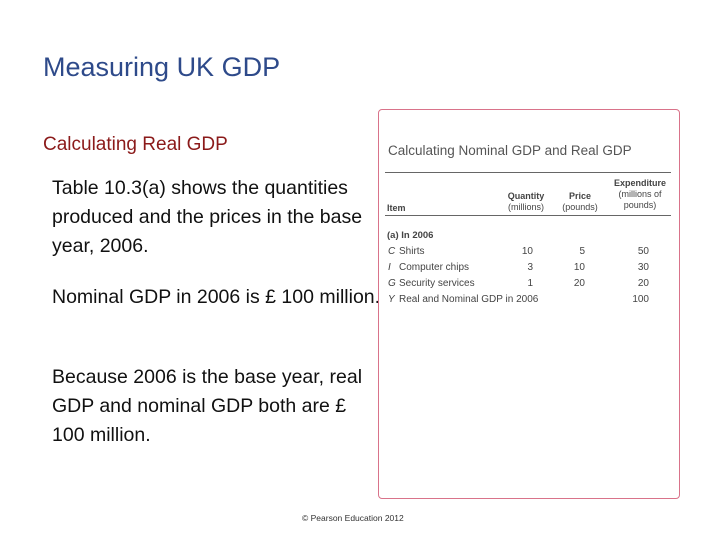 This screenshot has height=540, width=720. What do you see at coordinates (410, 235) in the screenshot?
I see `section-label: (a) In 2006` at bounding box center [410, 235].